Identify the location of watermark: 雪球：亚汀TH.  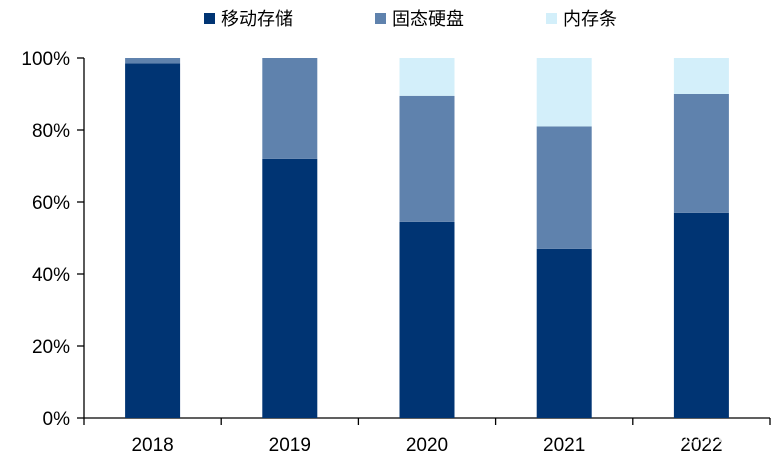
(664, 435).